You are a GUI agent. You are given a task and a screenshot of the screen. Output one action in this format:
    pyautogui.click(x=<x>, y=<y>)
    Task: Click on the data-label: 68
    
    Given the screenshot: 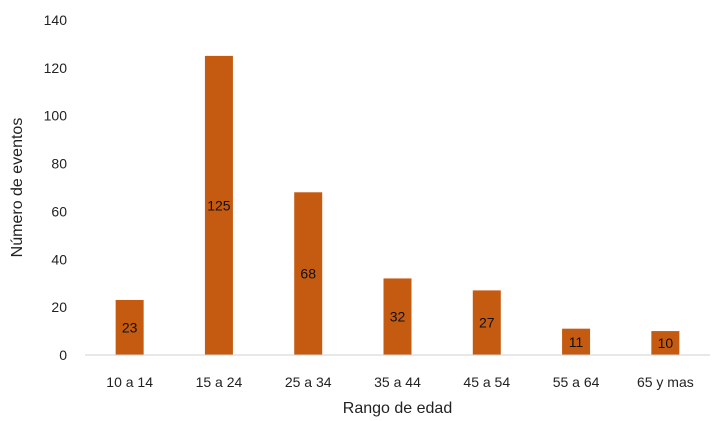 What is the action you would take?
    pyautogui.click(x=308, y=274)
    